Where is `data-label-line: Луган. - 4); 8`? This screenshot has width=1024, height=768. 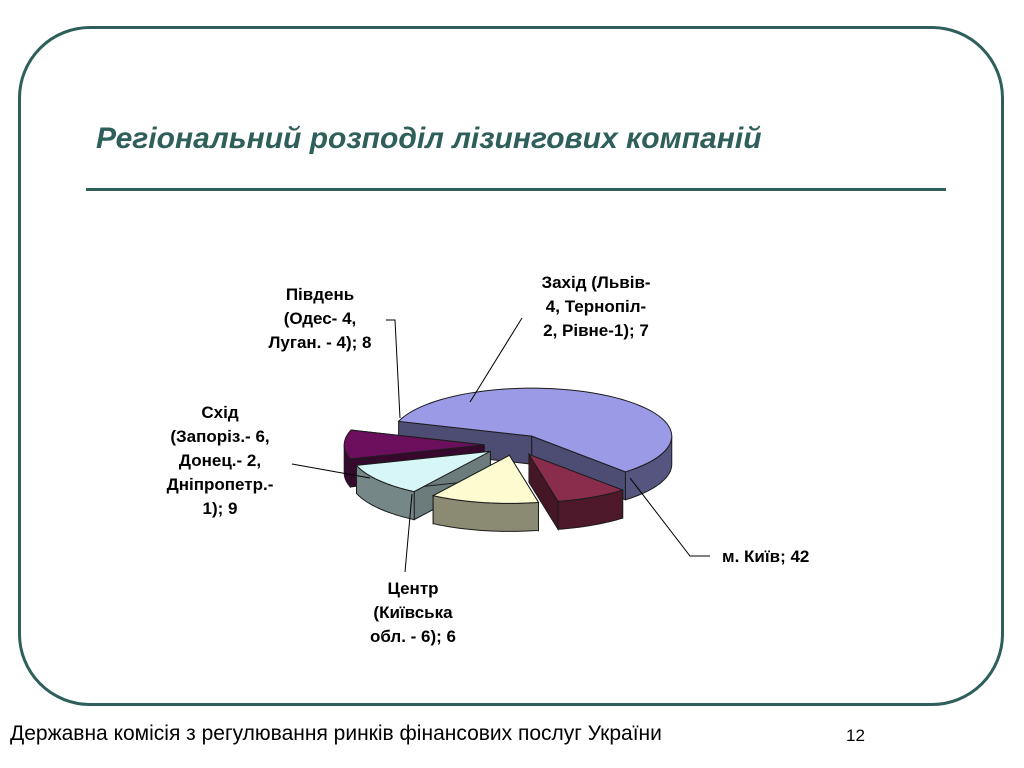
data-label-line: Луган. - 4); 8 is located at coordinates (320, 342).